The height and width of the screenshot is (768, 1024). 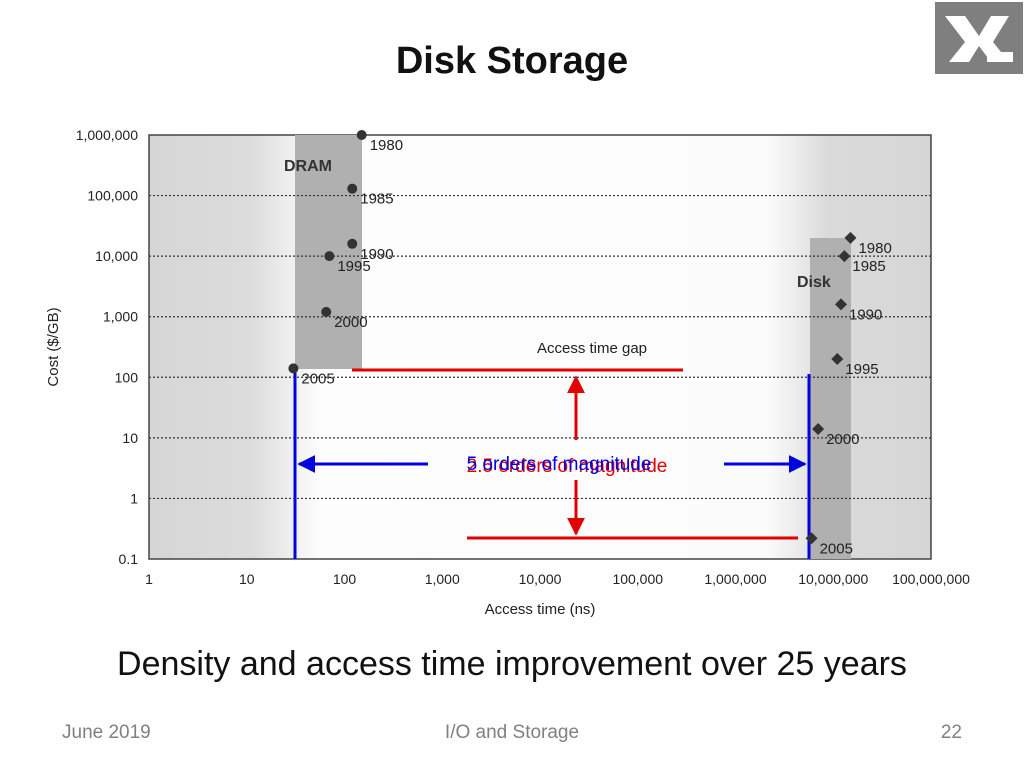 What do you see at coordinates (106, 732) in the screenshot?
I see `footer-date: June 2019` at bounding box center [106, 732].